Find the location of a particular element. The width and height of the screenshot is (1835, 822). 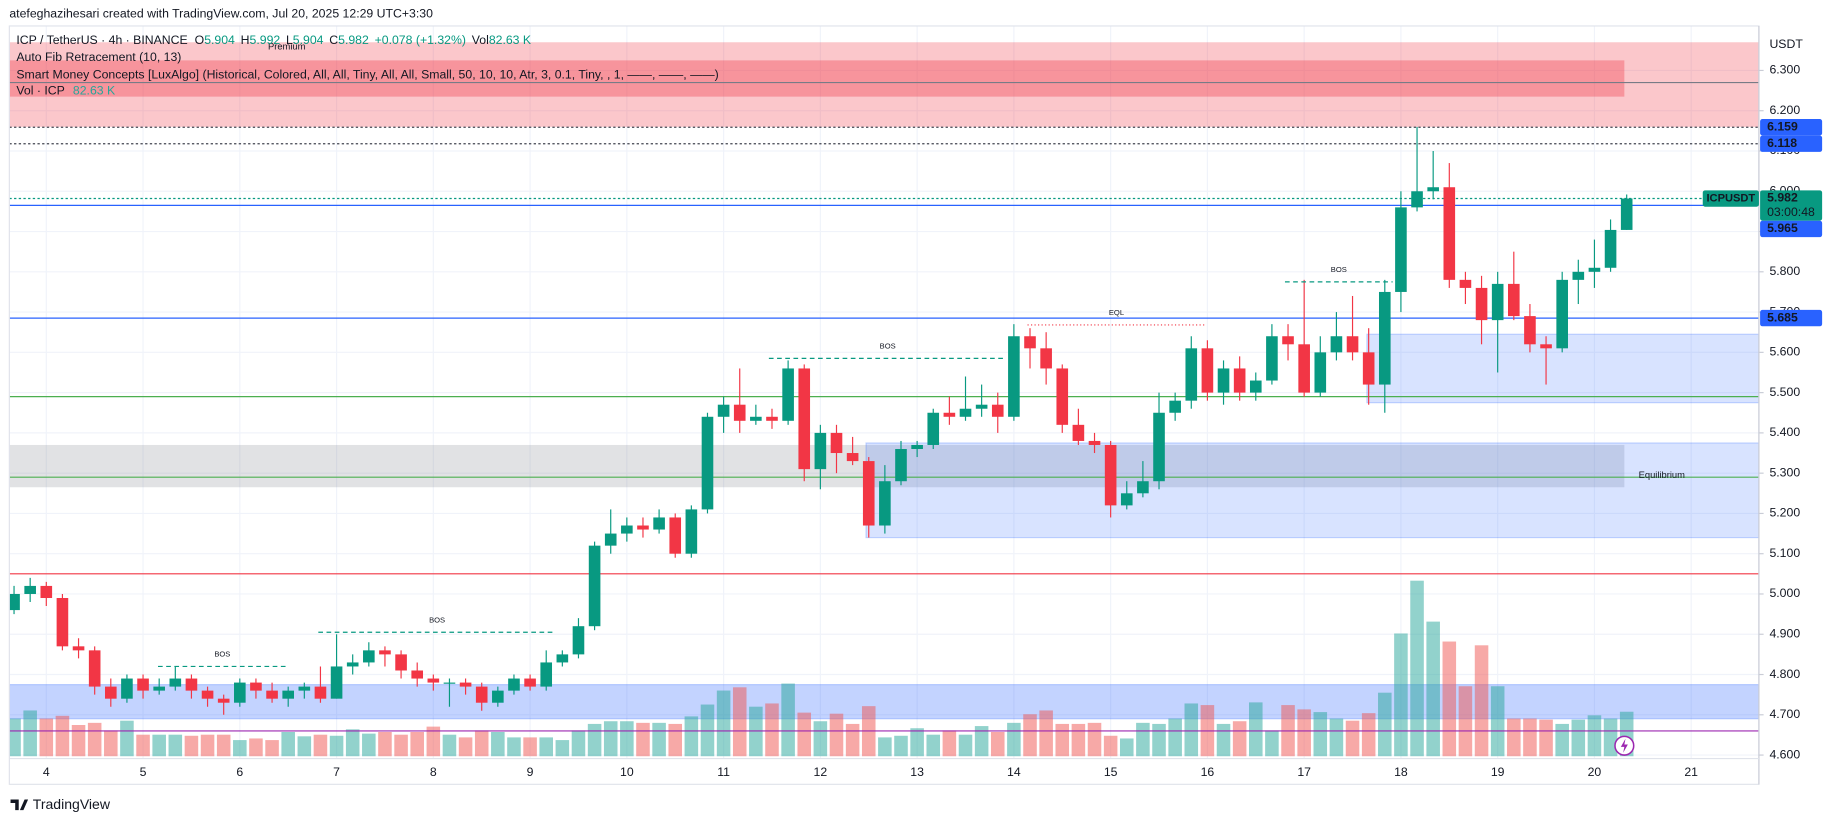

zone is located at coordinates (817, 78).